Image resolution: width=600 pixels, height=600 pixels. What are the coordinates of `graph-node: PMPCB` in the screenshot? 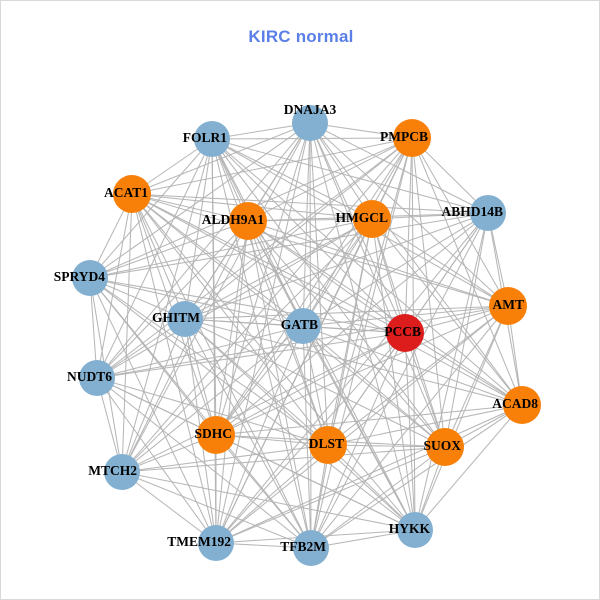 It's located at (405, 138).